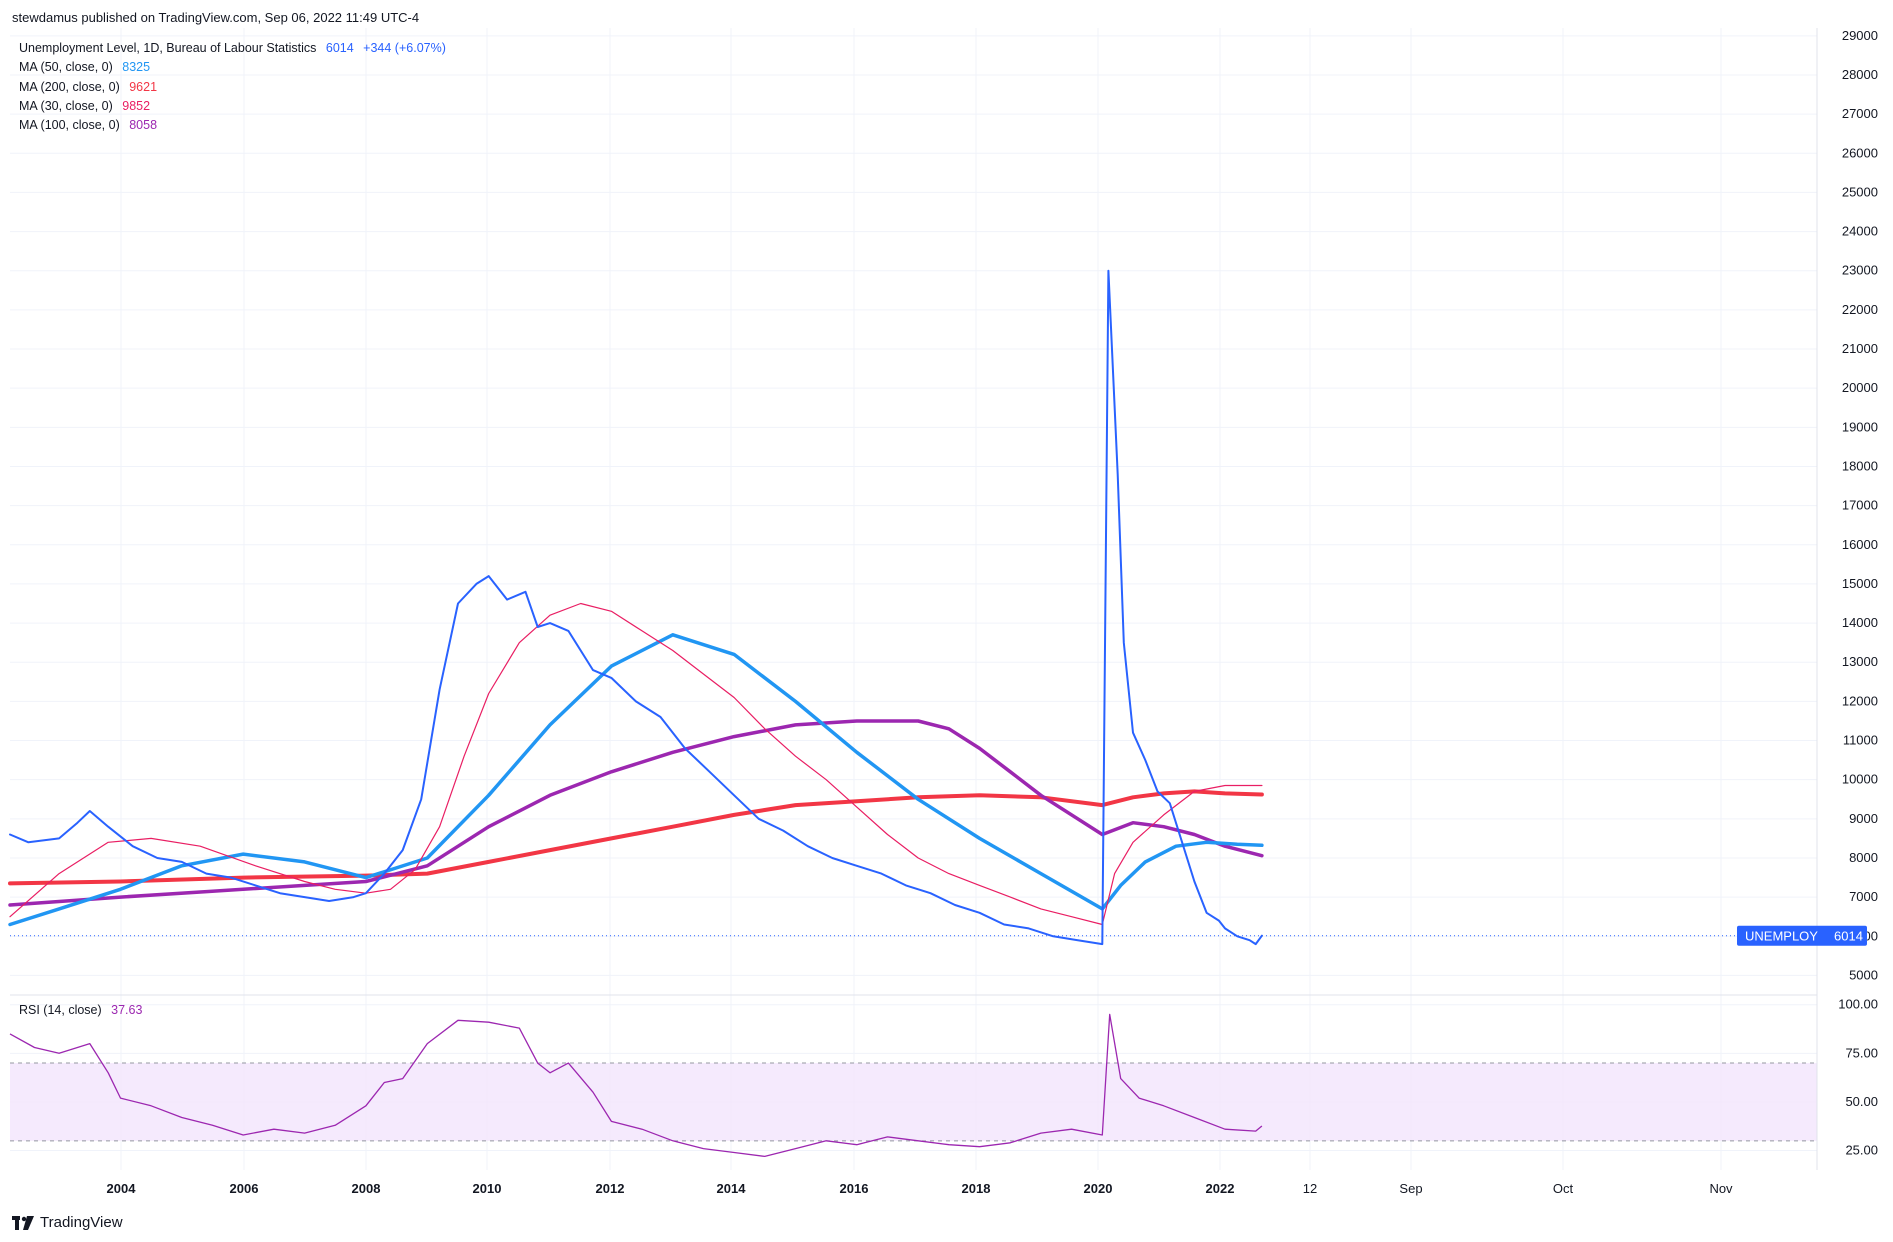 The image size is (1893, 1242). I want to click on legend-main-change: +344 (+6.07%), so click(404, 48).